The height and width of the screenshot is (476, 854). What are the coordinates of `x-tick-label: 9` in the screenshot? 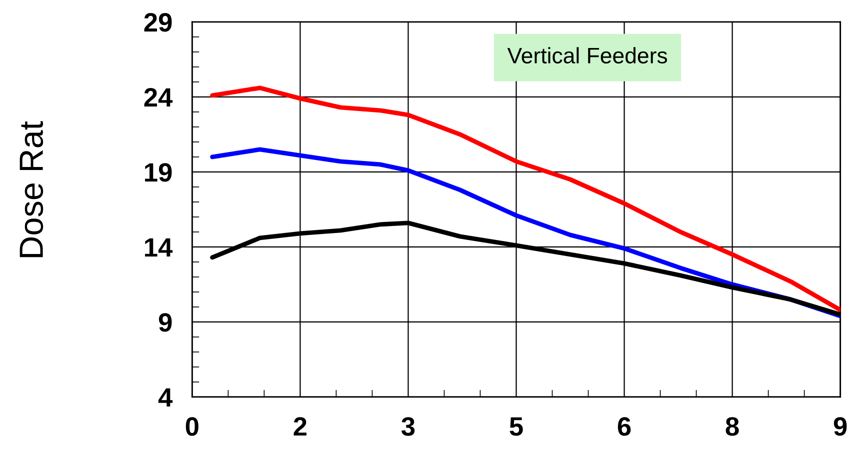 It's located at (840, 426).